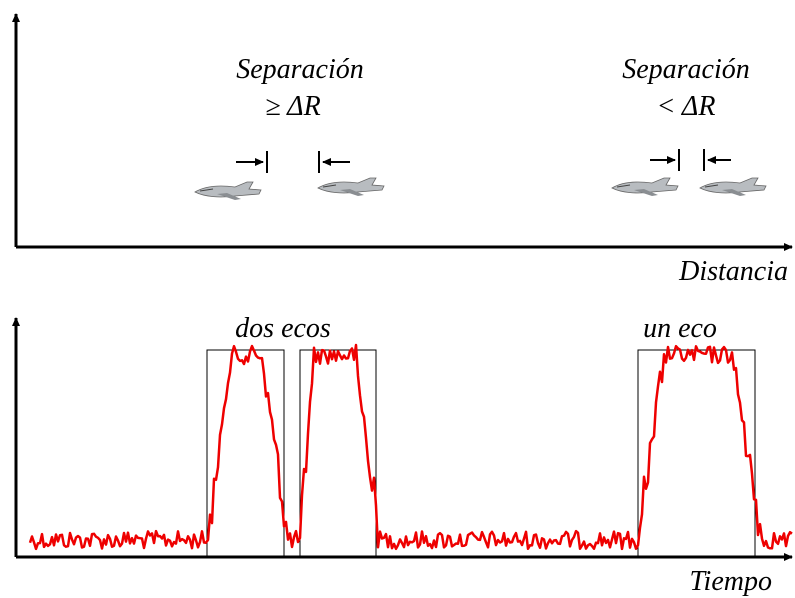  Describe the element at coordinates (680, 328) in the screenshot. I see `one-echo-label: un eco` at that location.